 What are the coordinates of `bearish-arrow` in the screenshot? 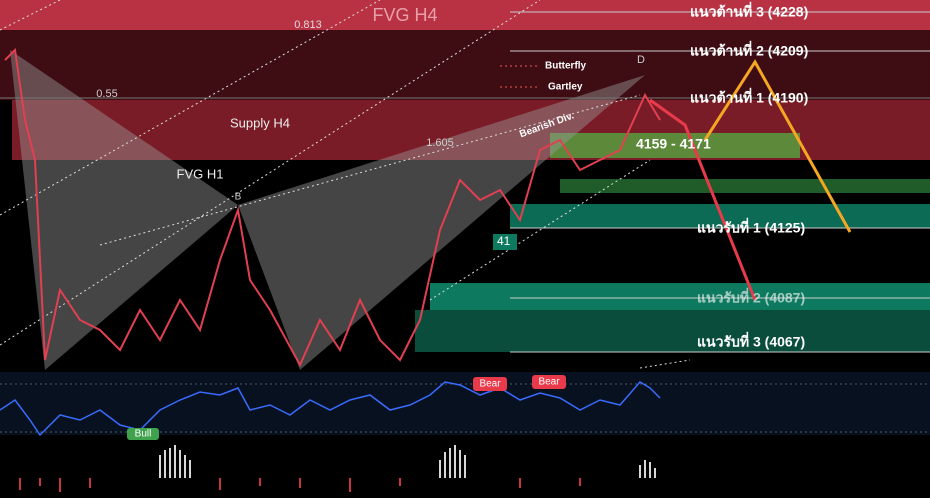 It's located at (703, 199).